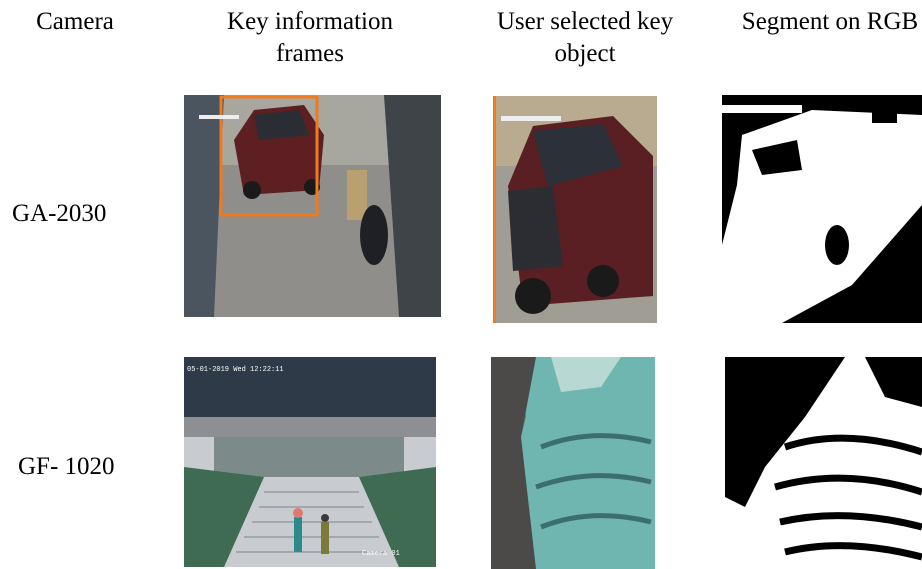  Describe the element at coordinates (75, 21) in the screenshot. I see `header-camera: Camera` at that location.